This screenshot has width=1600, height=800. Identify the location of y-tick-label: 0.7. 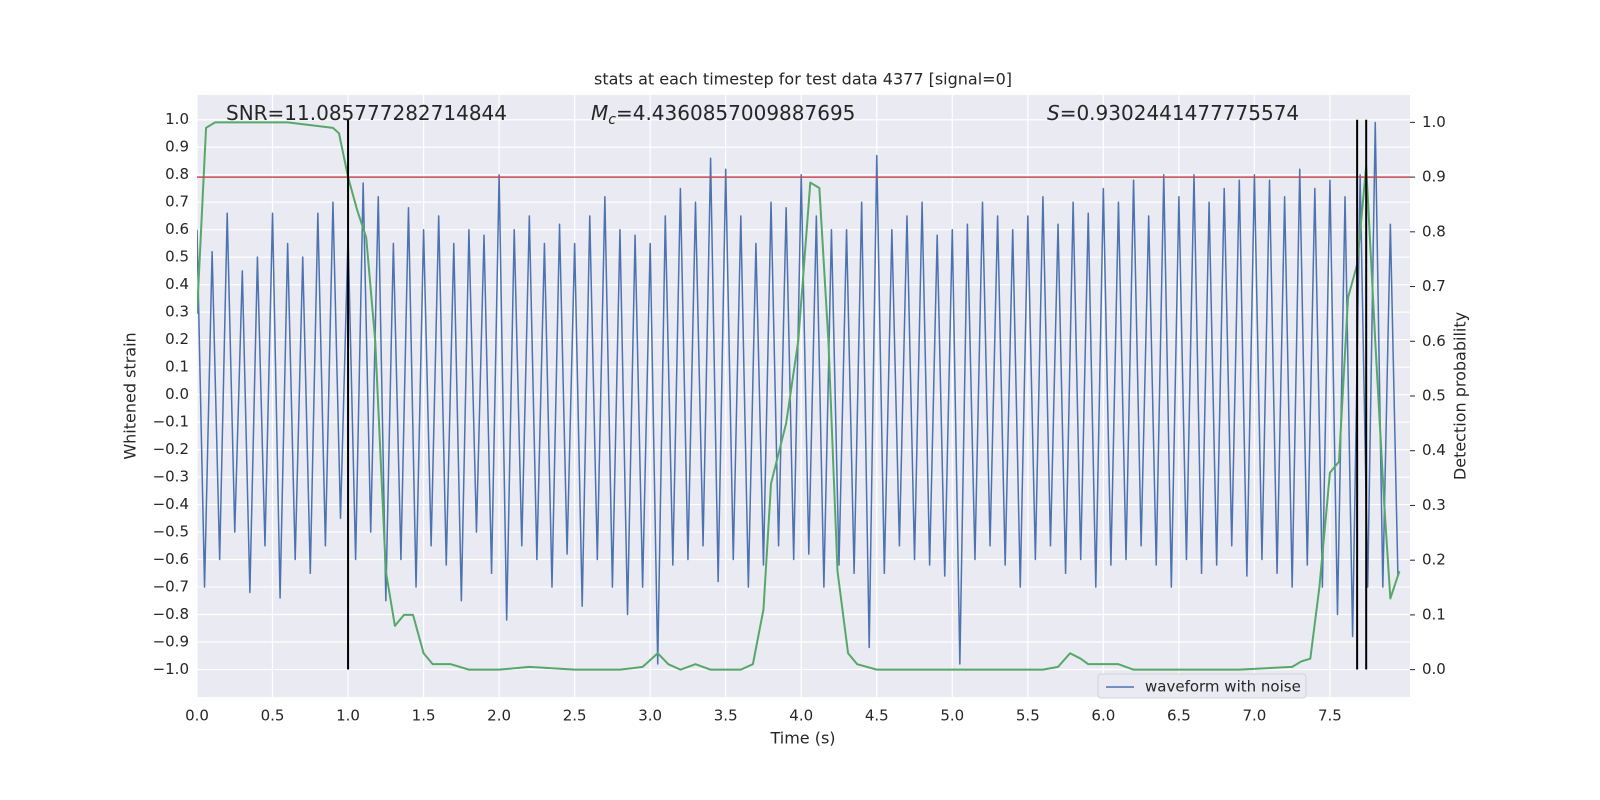
(177, 202).